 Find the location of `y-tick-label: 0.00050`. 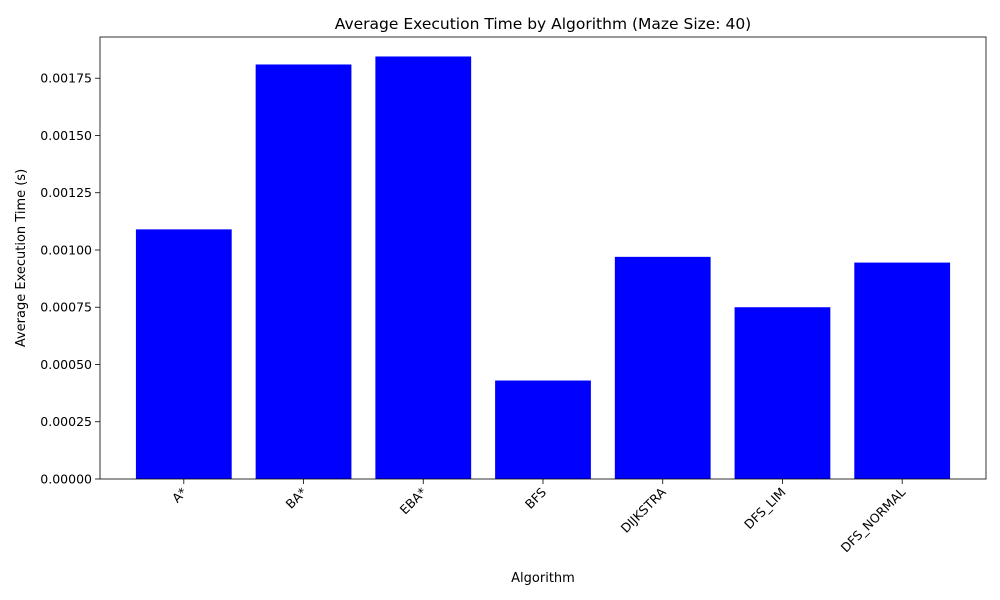

y-tick-label: 0.00050 is located at coordinates (66, 364).